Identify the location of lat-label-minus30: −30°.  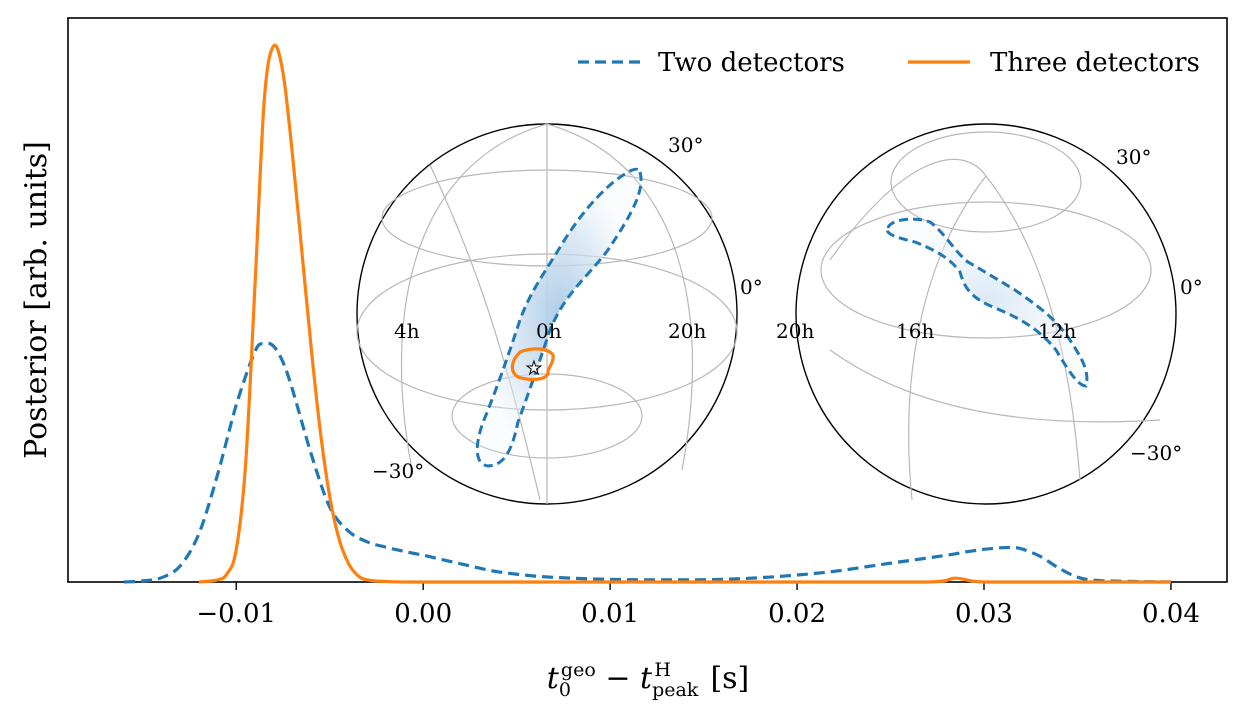
(398, 471).